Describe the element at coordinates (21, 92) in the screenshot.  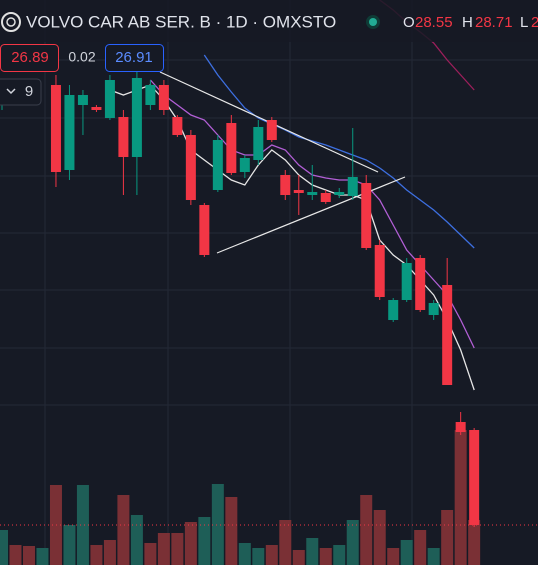
I see `indicator-toggle` at that location.